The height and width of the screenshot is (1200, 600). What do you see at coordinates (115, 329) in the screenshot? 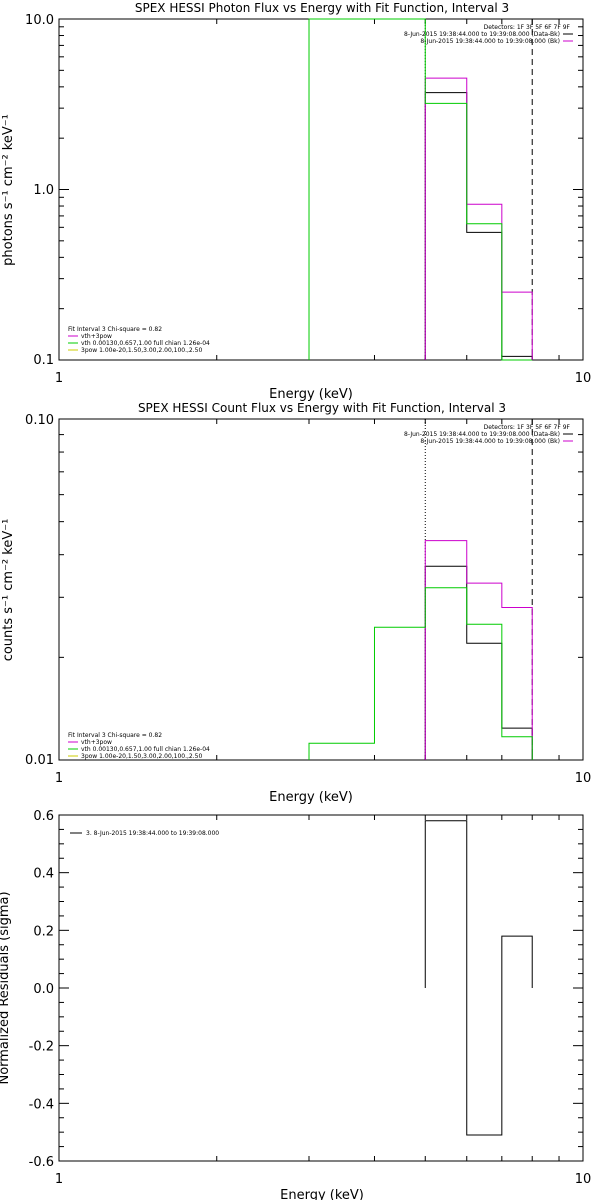
I see `panel1-legend-fit-interval: Fit Interval 3 Chi-square = 0.82` at bounding box center [115, 329].